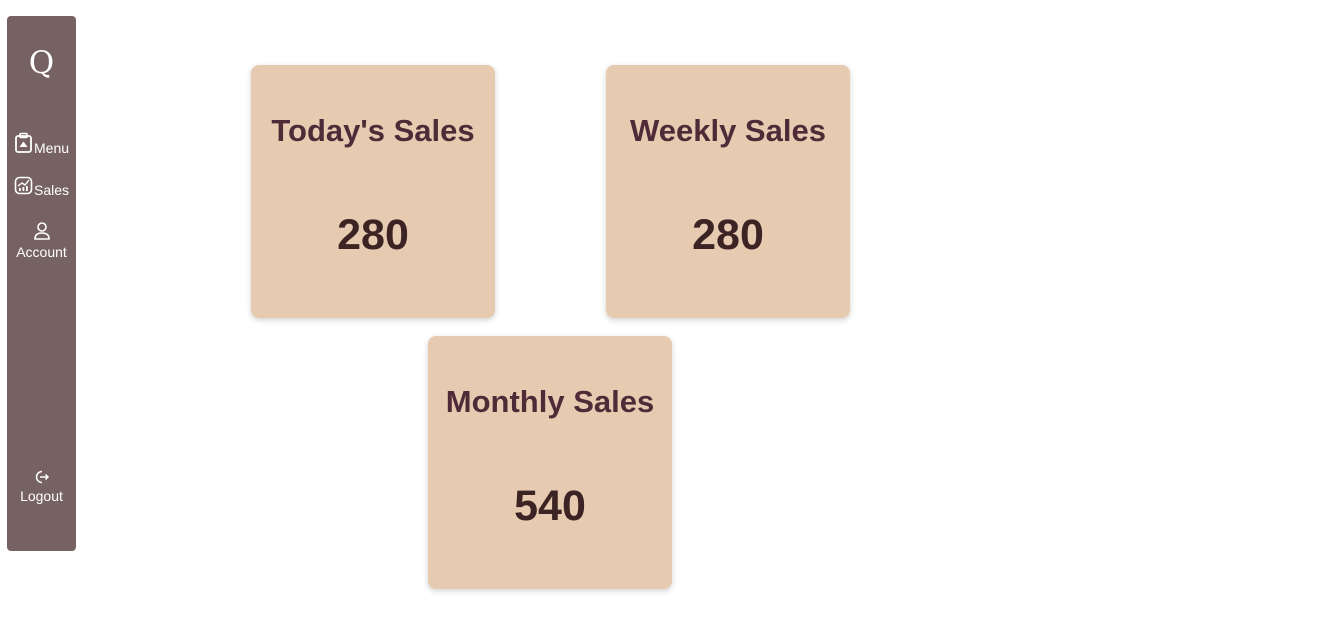 This screenshot has width=1318, height=643. I want to click on sidebar-item-label: Menu, so click(52, 148).